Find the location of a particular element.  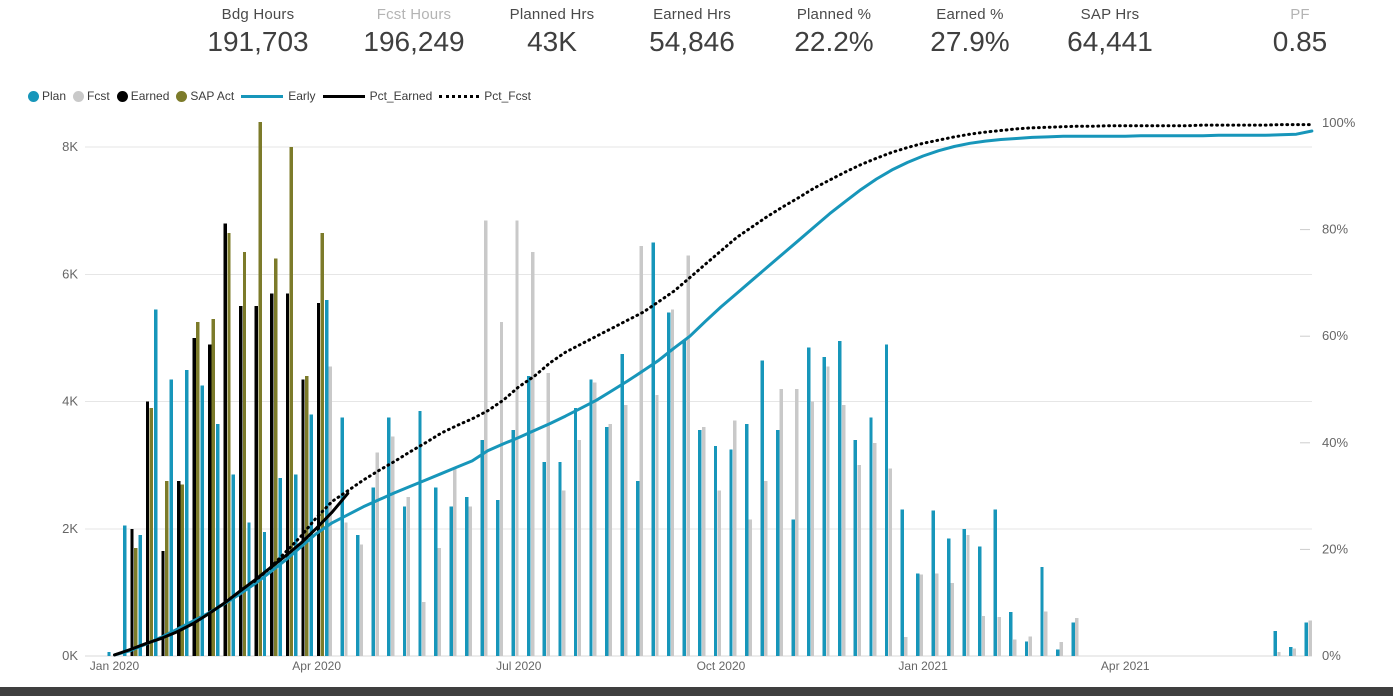

kpi-earned-pct: Earned % 27.9% is located at coordinates (970, 32).